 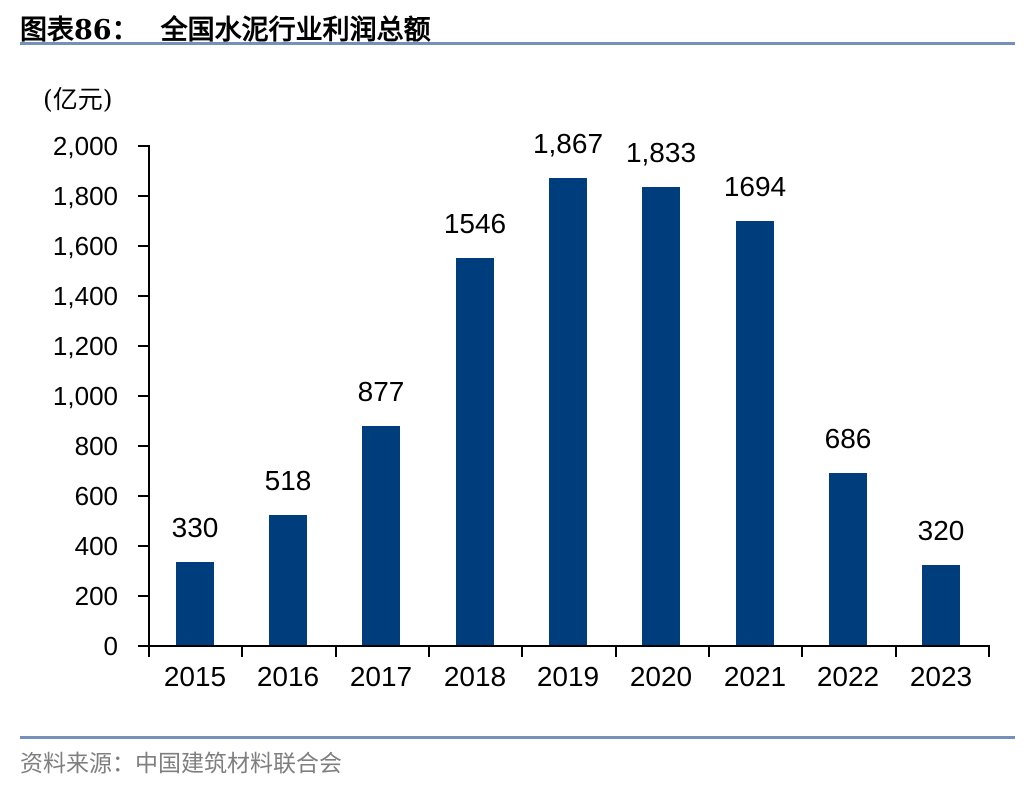 What do you see at coordinates (475, 676) in the screenshot?
I see `x-axis-label: 2018` at bounding box center [475, 676].